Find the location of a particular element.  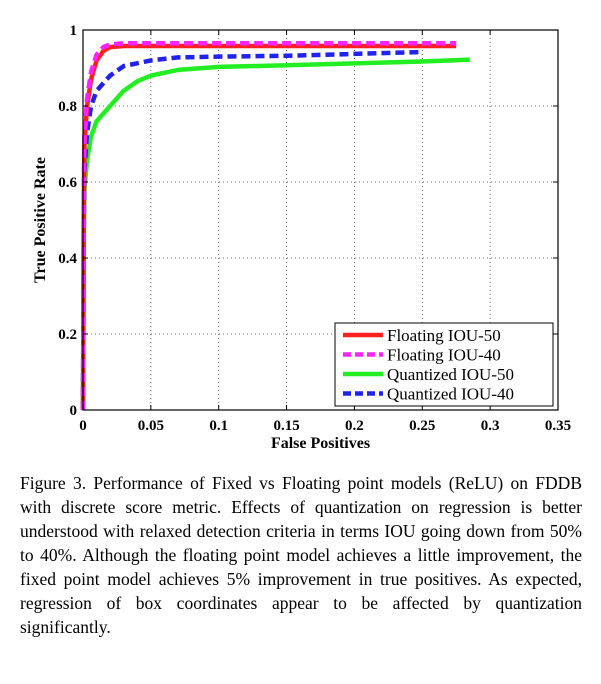

legend-label: Quantized IOU-50 is located at coordinates (450, 374).